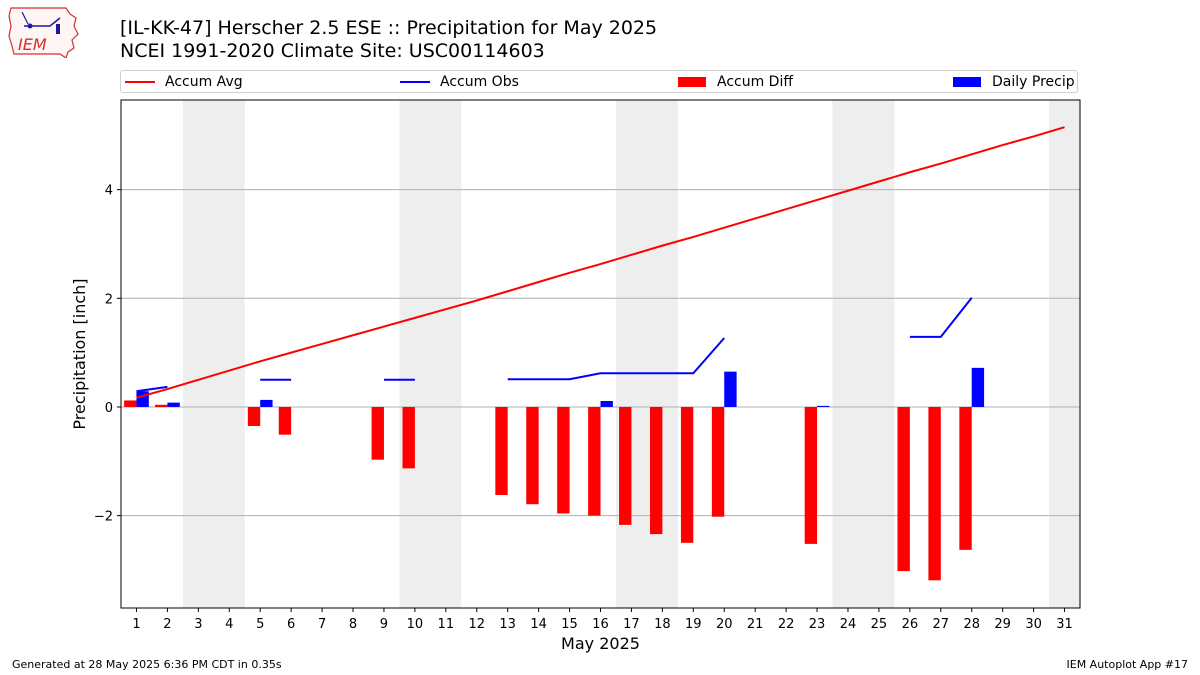  Describe the element at coordinates (229, 624) in the screenshot. I see `x-tick-label: 4` at that location.